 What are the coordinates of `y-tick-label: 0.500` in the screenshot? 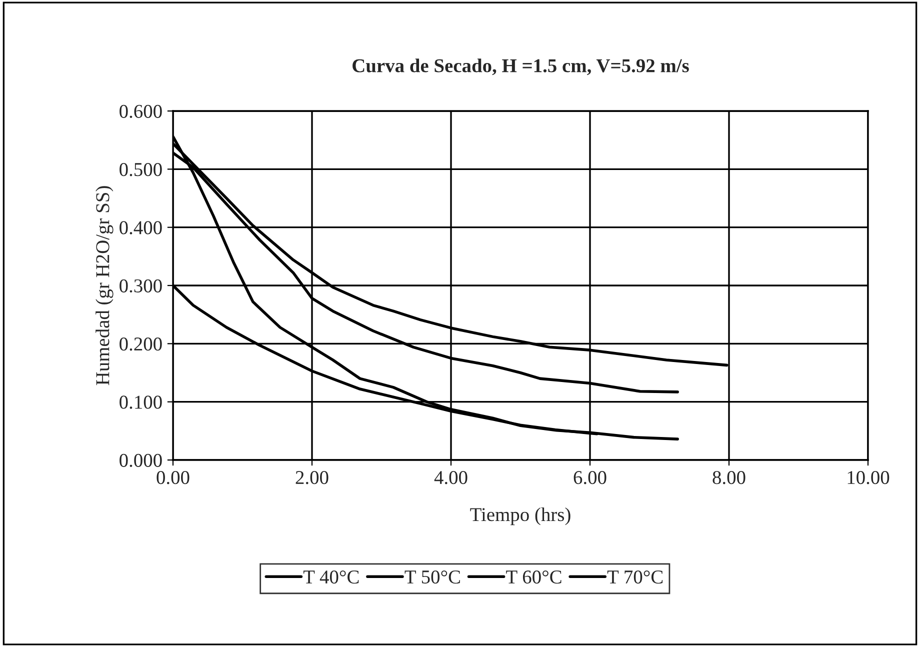 It's located at (141, 169).